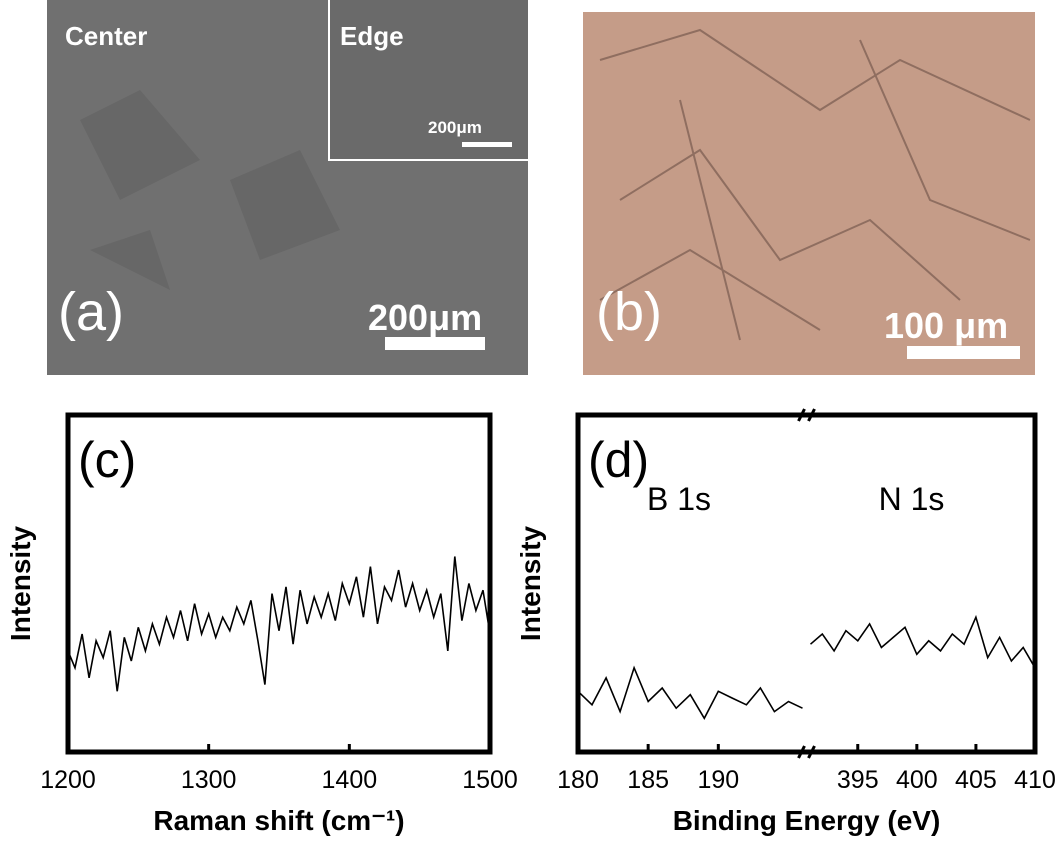  I want to click on panel-label: (c), so click(107, 460).